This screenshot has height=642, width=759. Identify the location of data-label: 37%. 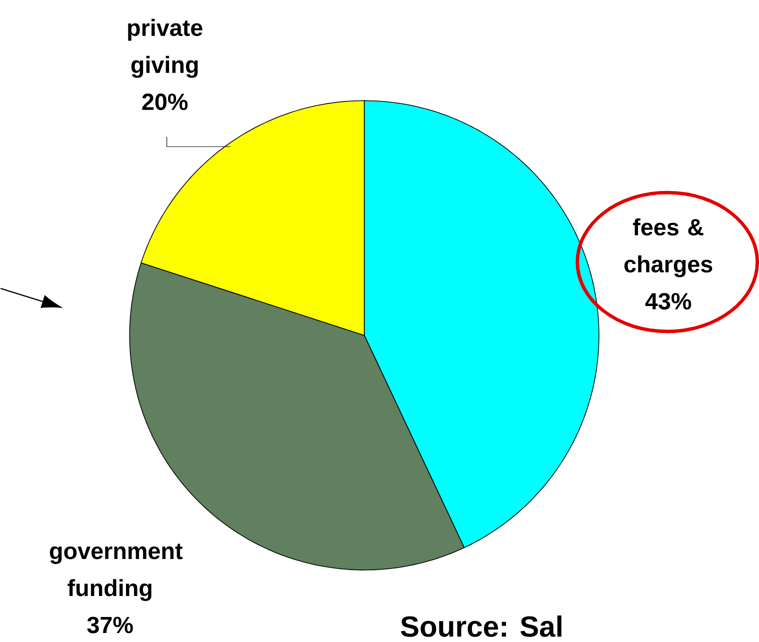
(110, 625).